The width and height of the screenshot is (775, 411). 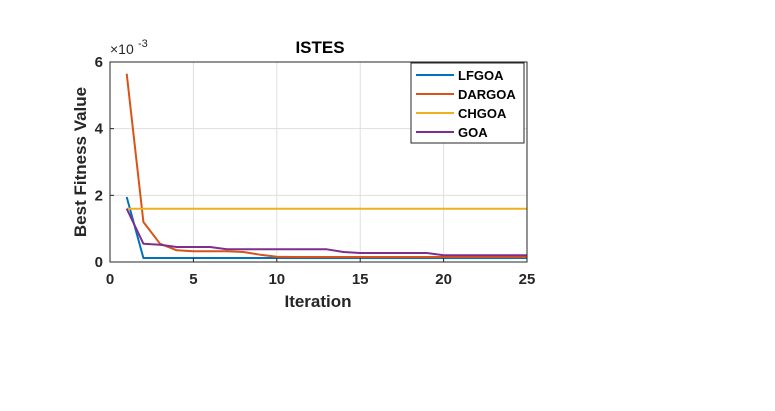 I want to click on legend-item-goa: GOA, so click(x=452, y=132).